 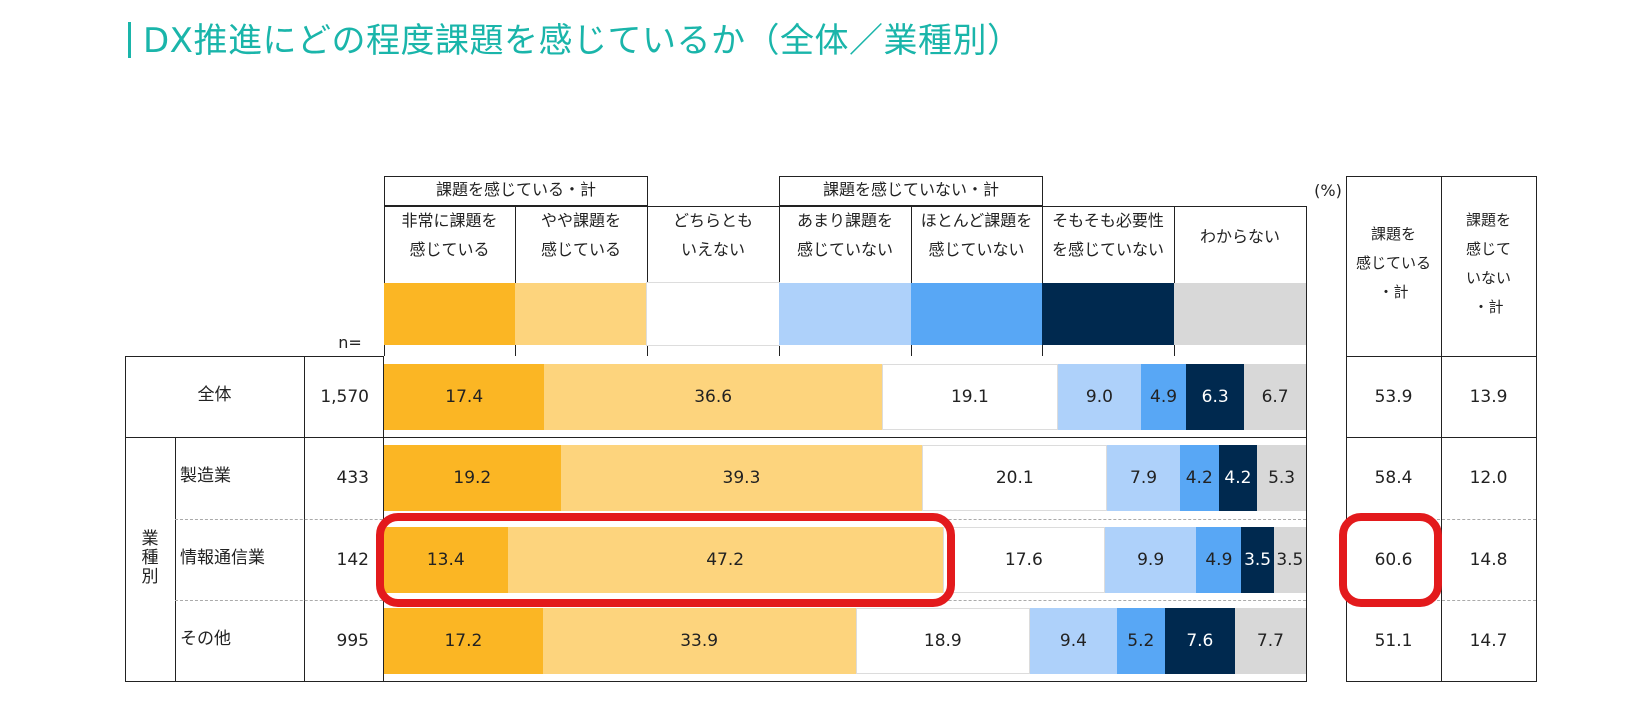 What do you see at coordinates (1275, 397) in the screenshot?
I see `bar-segment: 6.7` at bounding box center [1275, 397].